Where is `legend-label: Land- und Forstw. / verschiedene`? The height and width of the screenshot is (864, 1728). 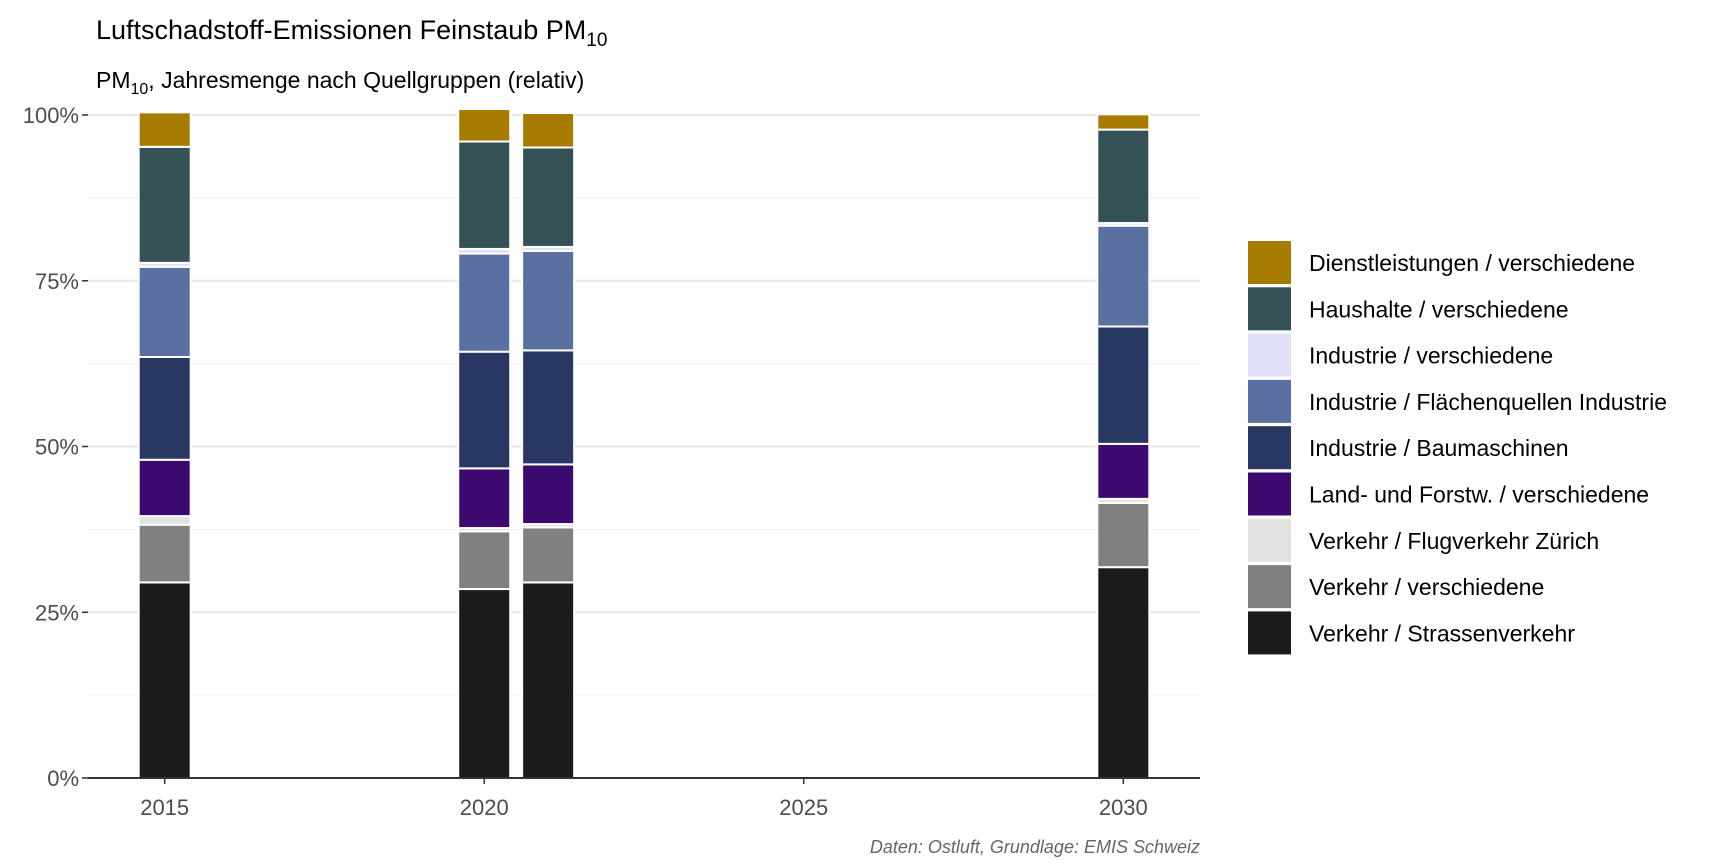
legend-label: Land- und Forstw. / verschiedene is located at coordinates (1479, 495).